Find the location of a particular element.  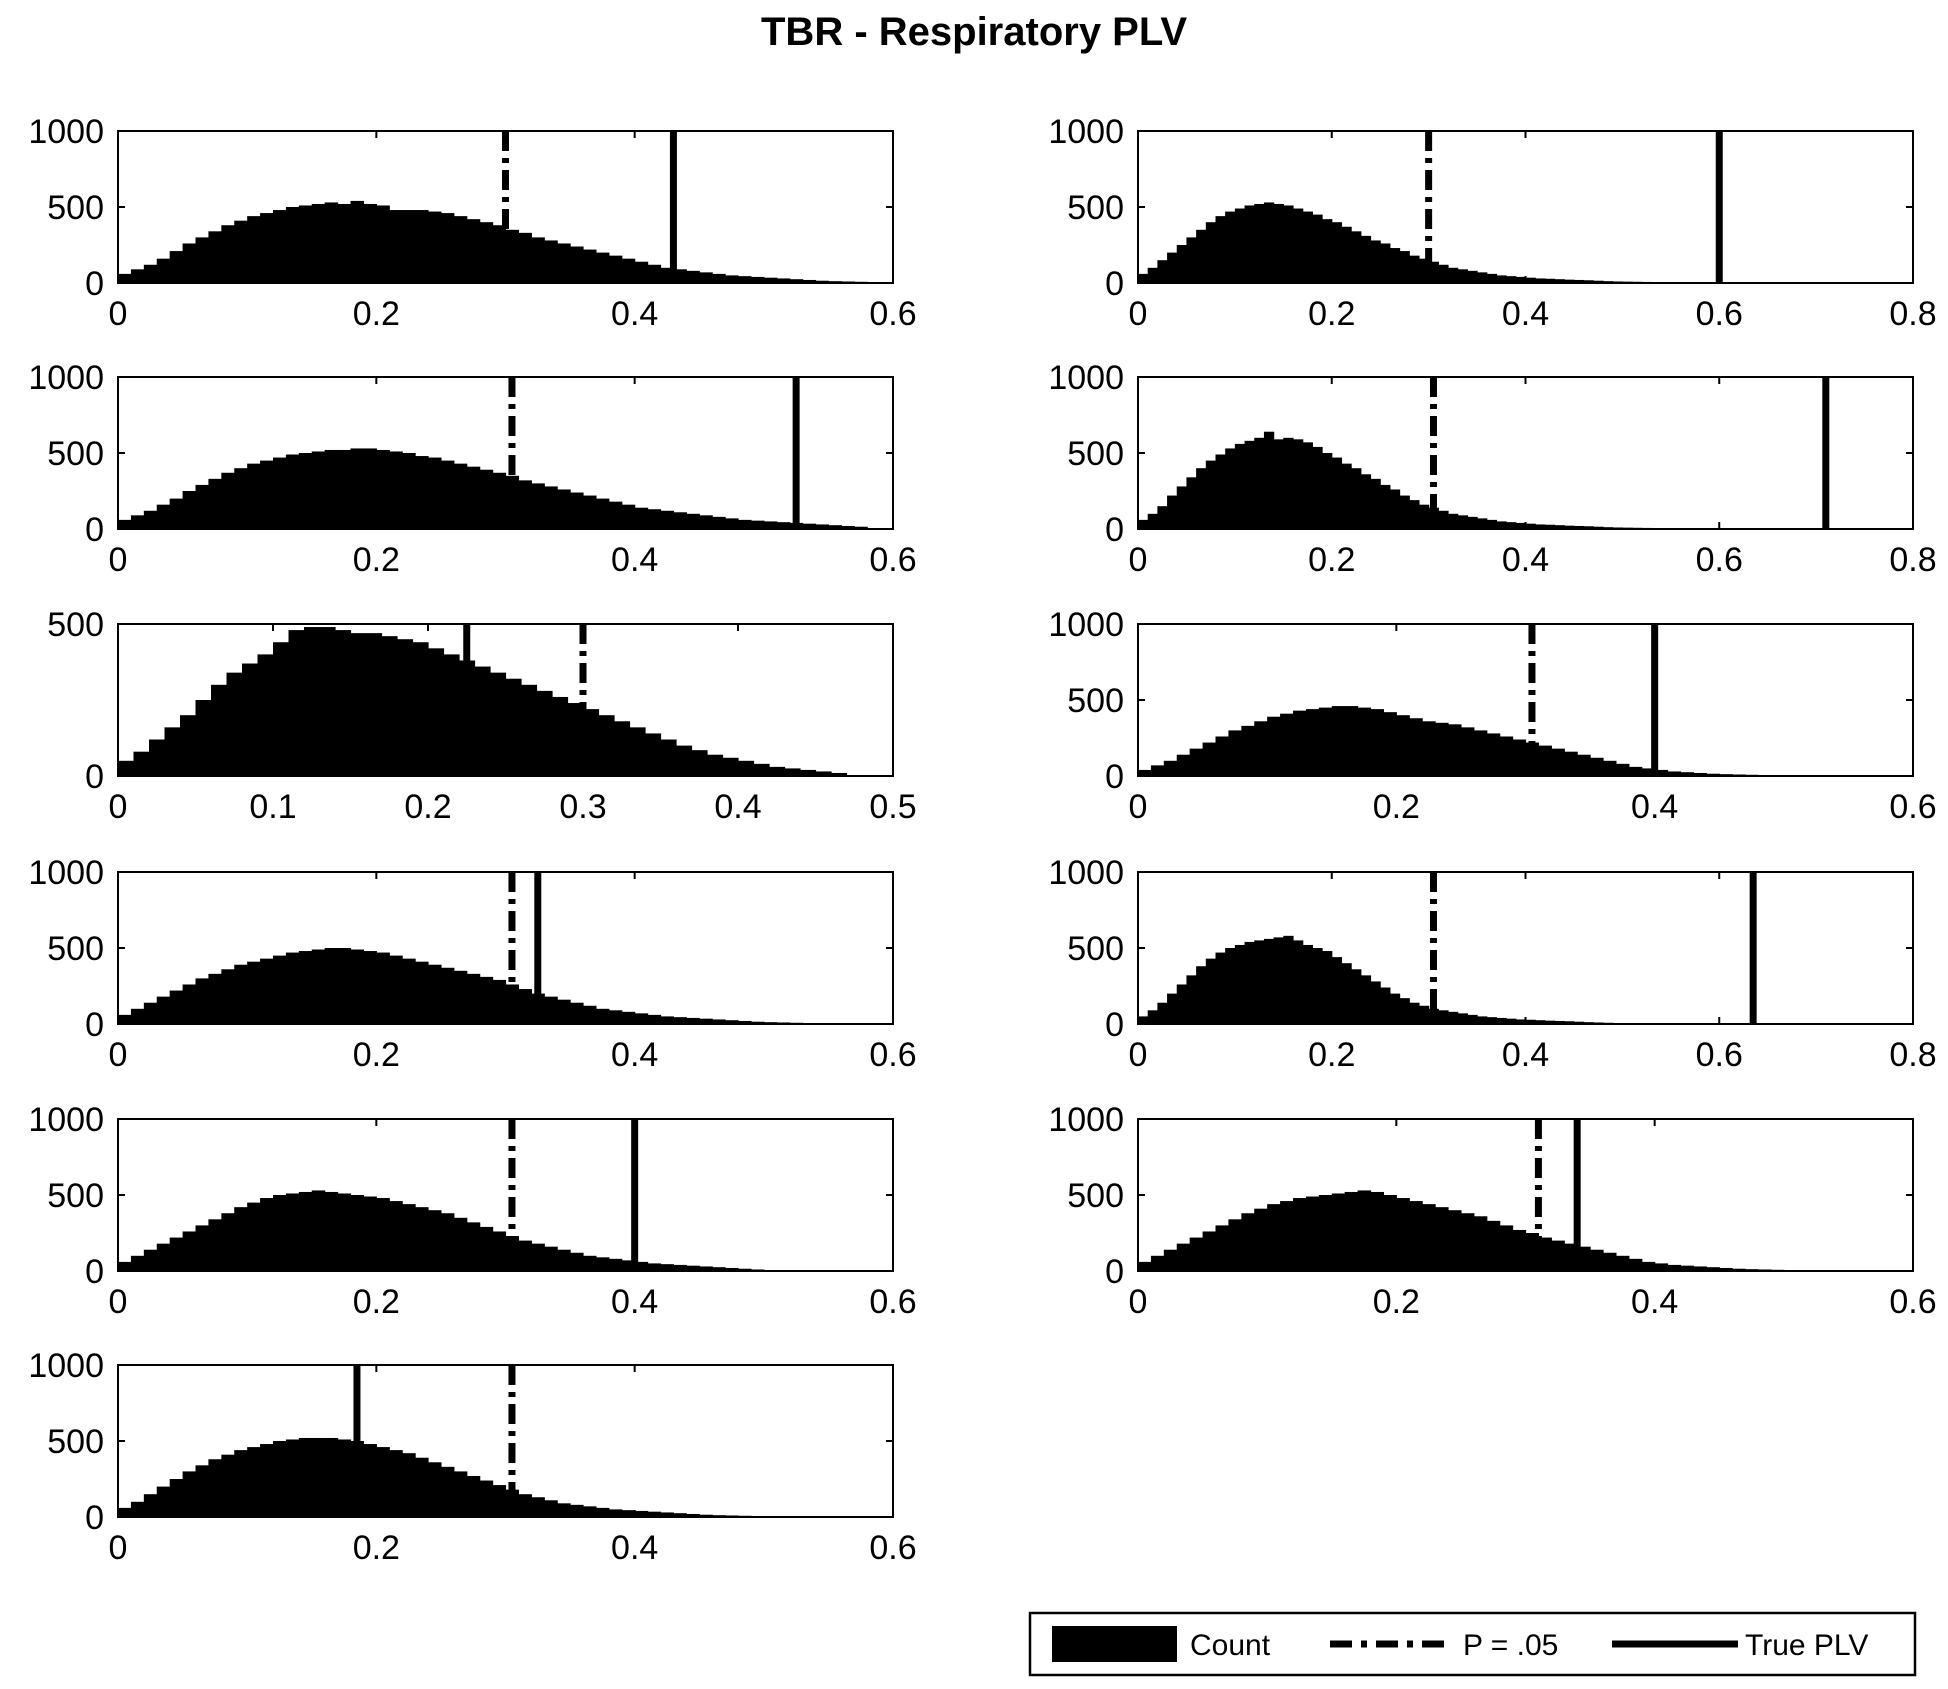

histogram-row2-left: 0 0.2 0.4 0.6 0 500 1000 is located at coordinates (472, 469).